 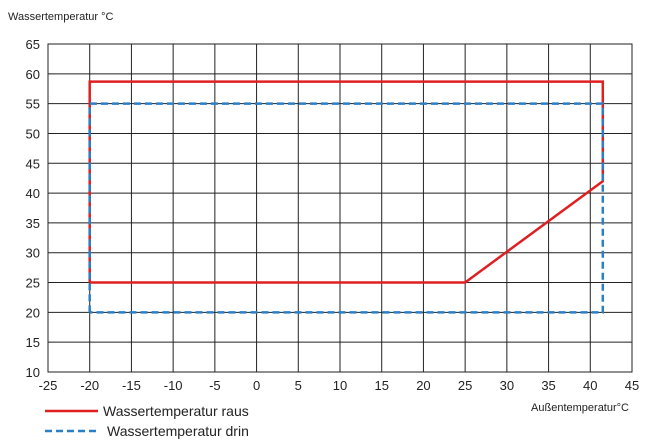 What do you see at coordinates (33, 163) in the screenshot?
I see `y-tick-label: 45` at bounding box center [33, 163].